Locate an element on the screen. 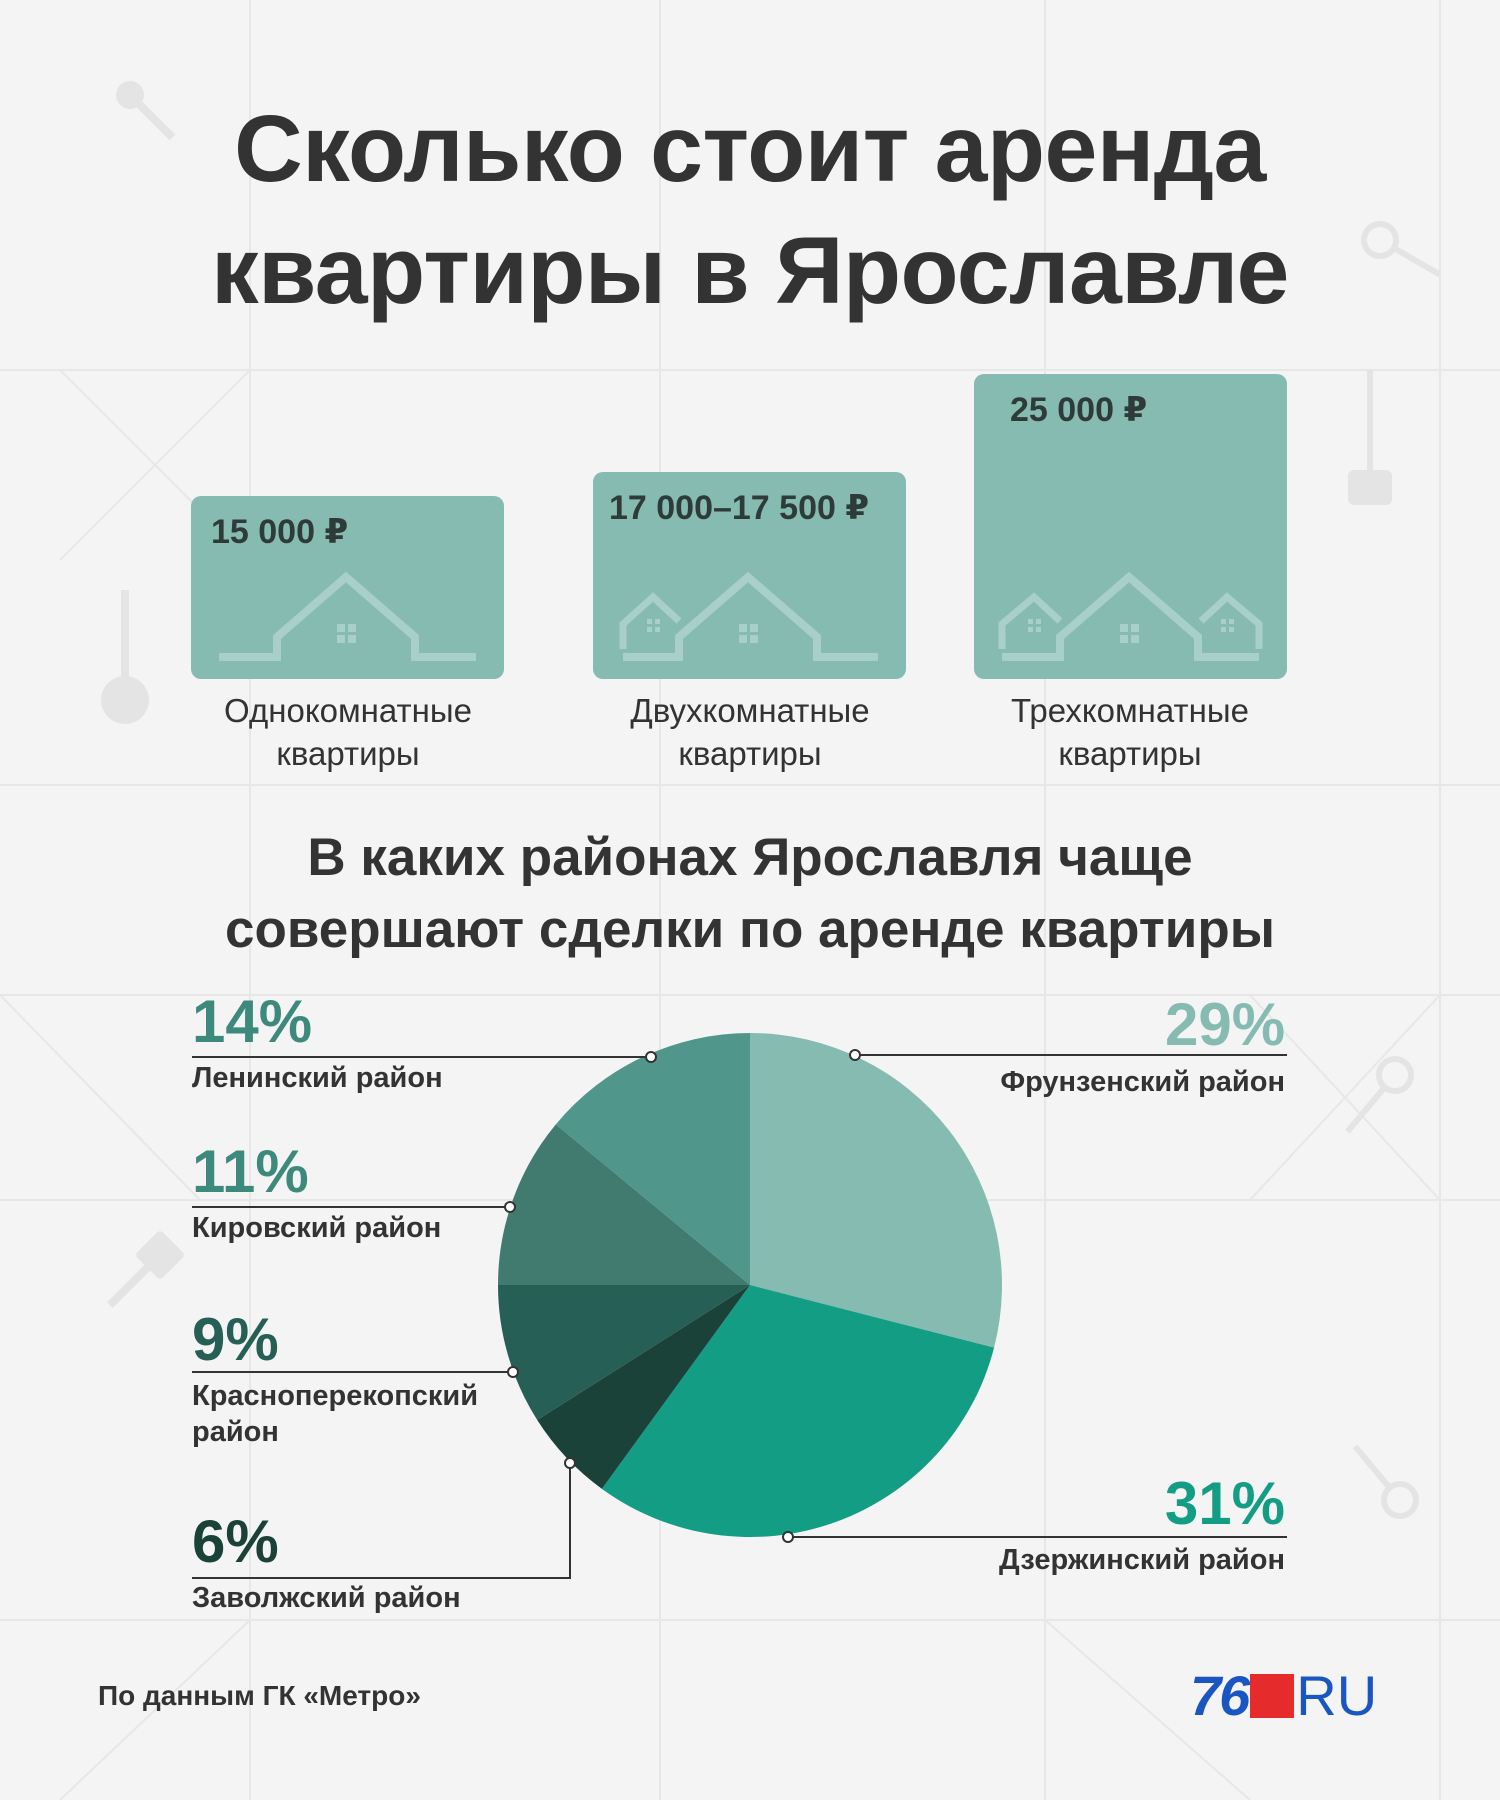  pct-leninsky: 14% is located at coordinates (252, 1021).